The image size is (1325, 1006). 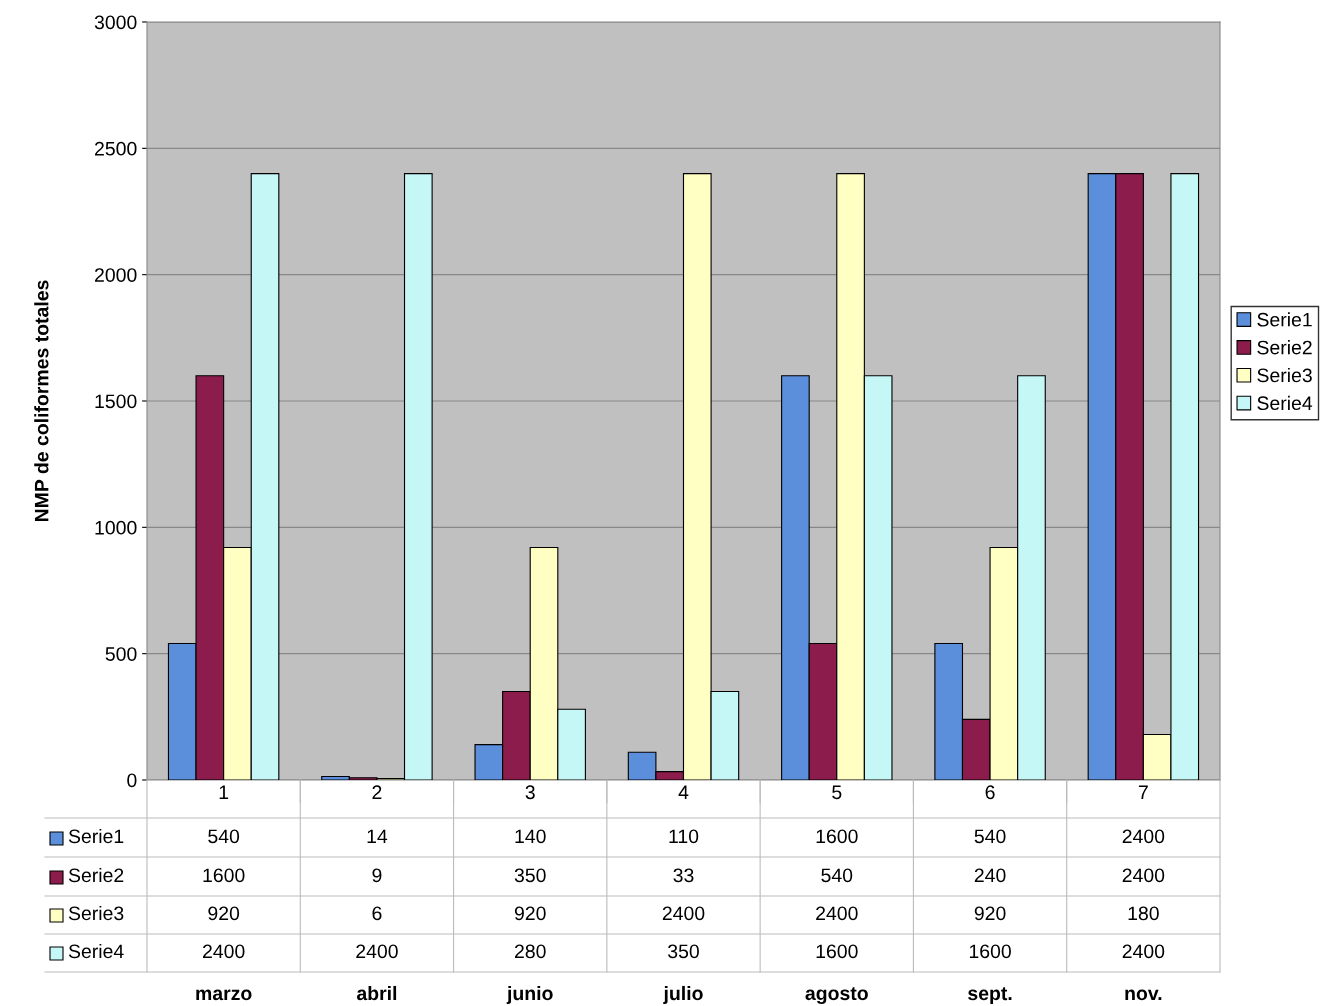 What do you see at coordinates (990, 996) in the screenshot?
I see `text: sept.` at bounding box center [990, 996].